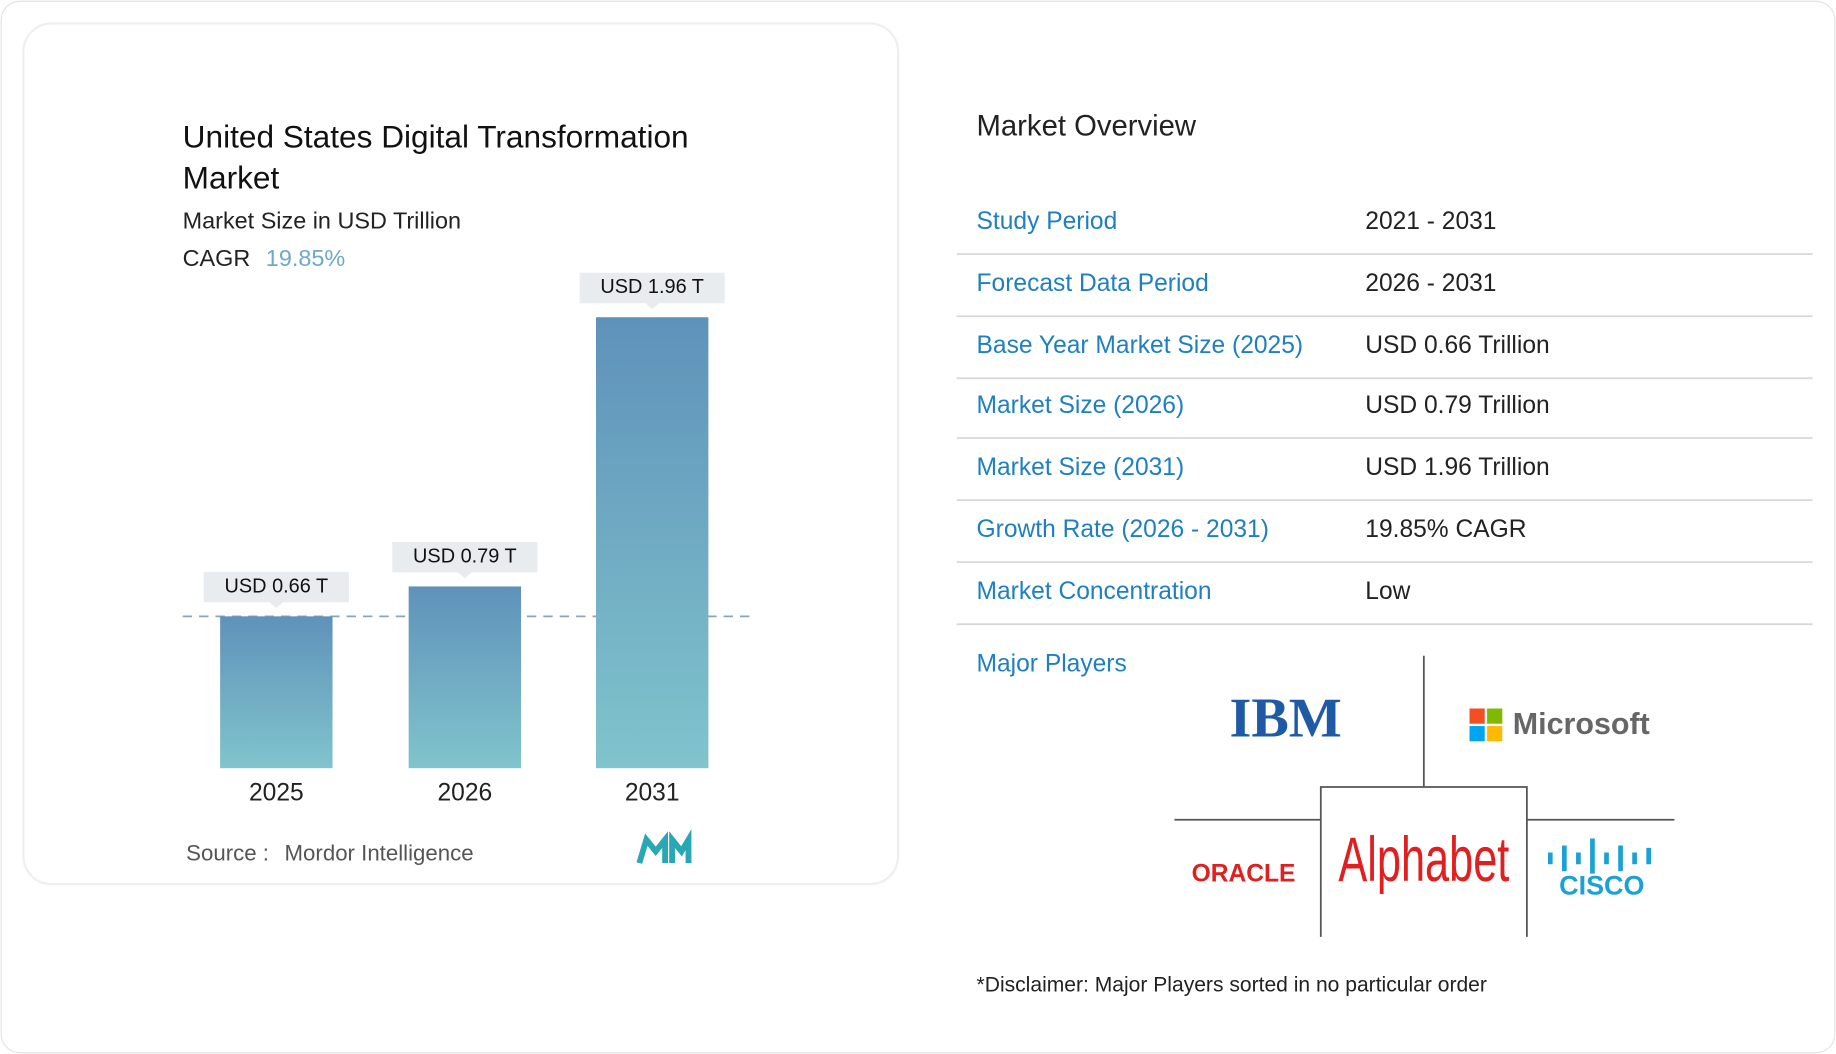 The image size is (1836, 1054). Describe the element at coordinates (1123, 529) in the screenshot. I see `row-label: Growth Rate (2026 - 2031)` at that location.